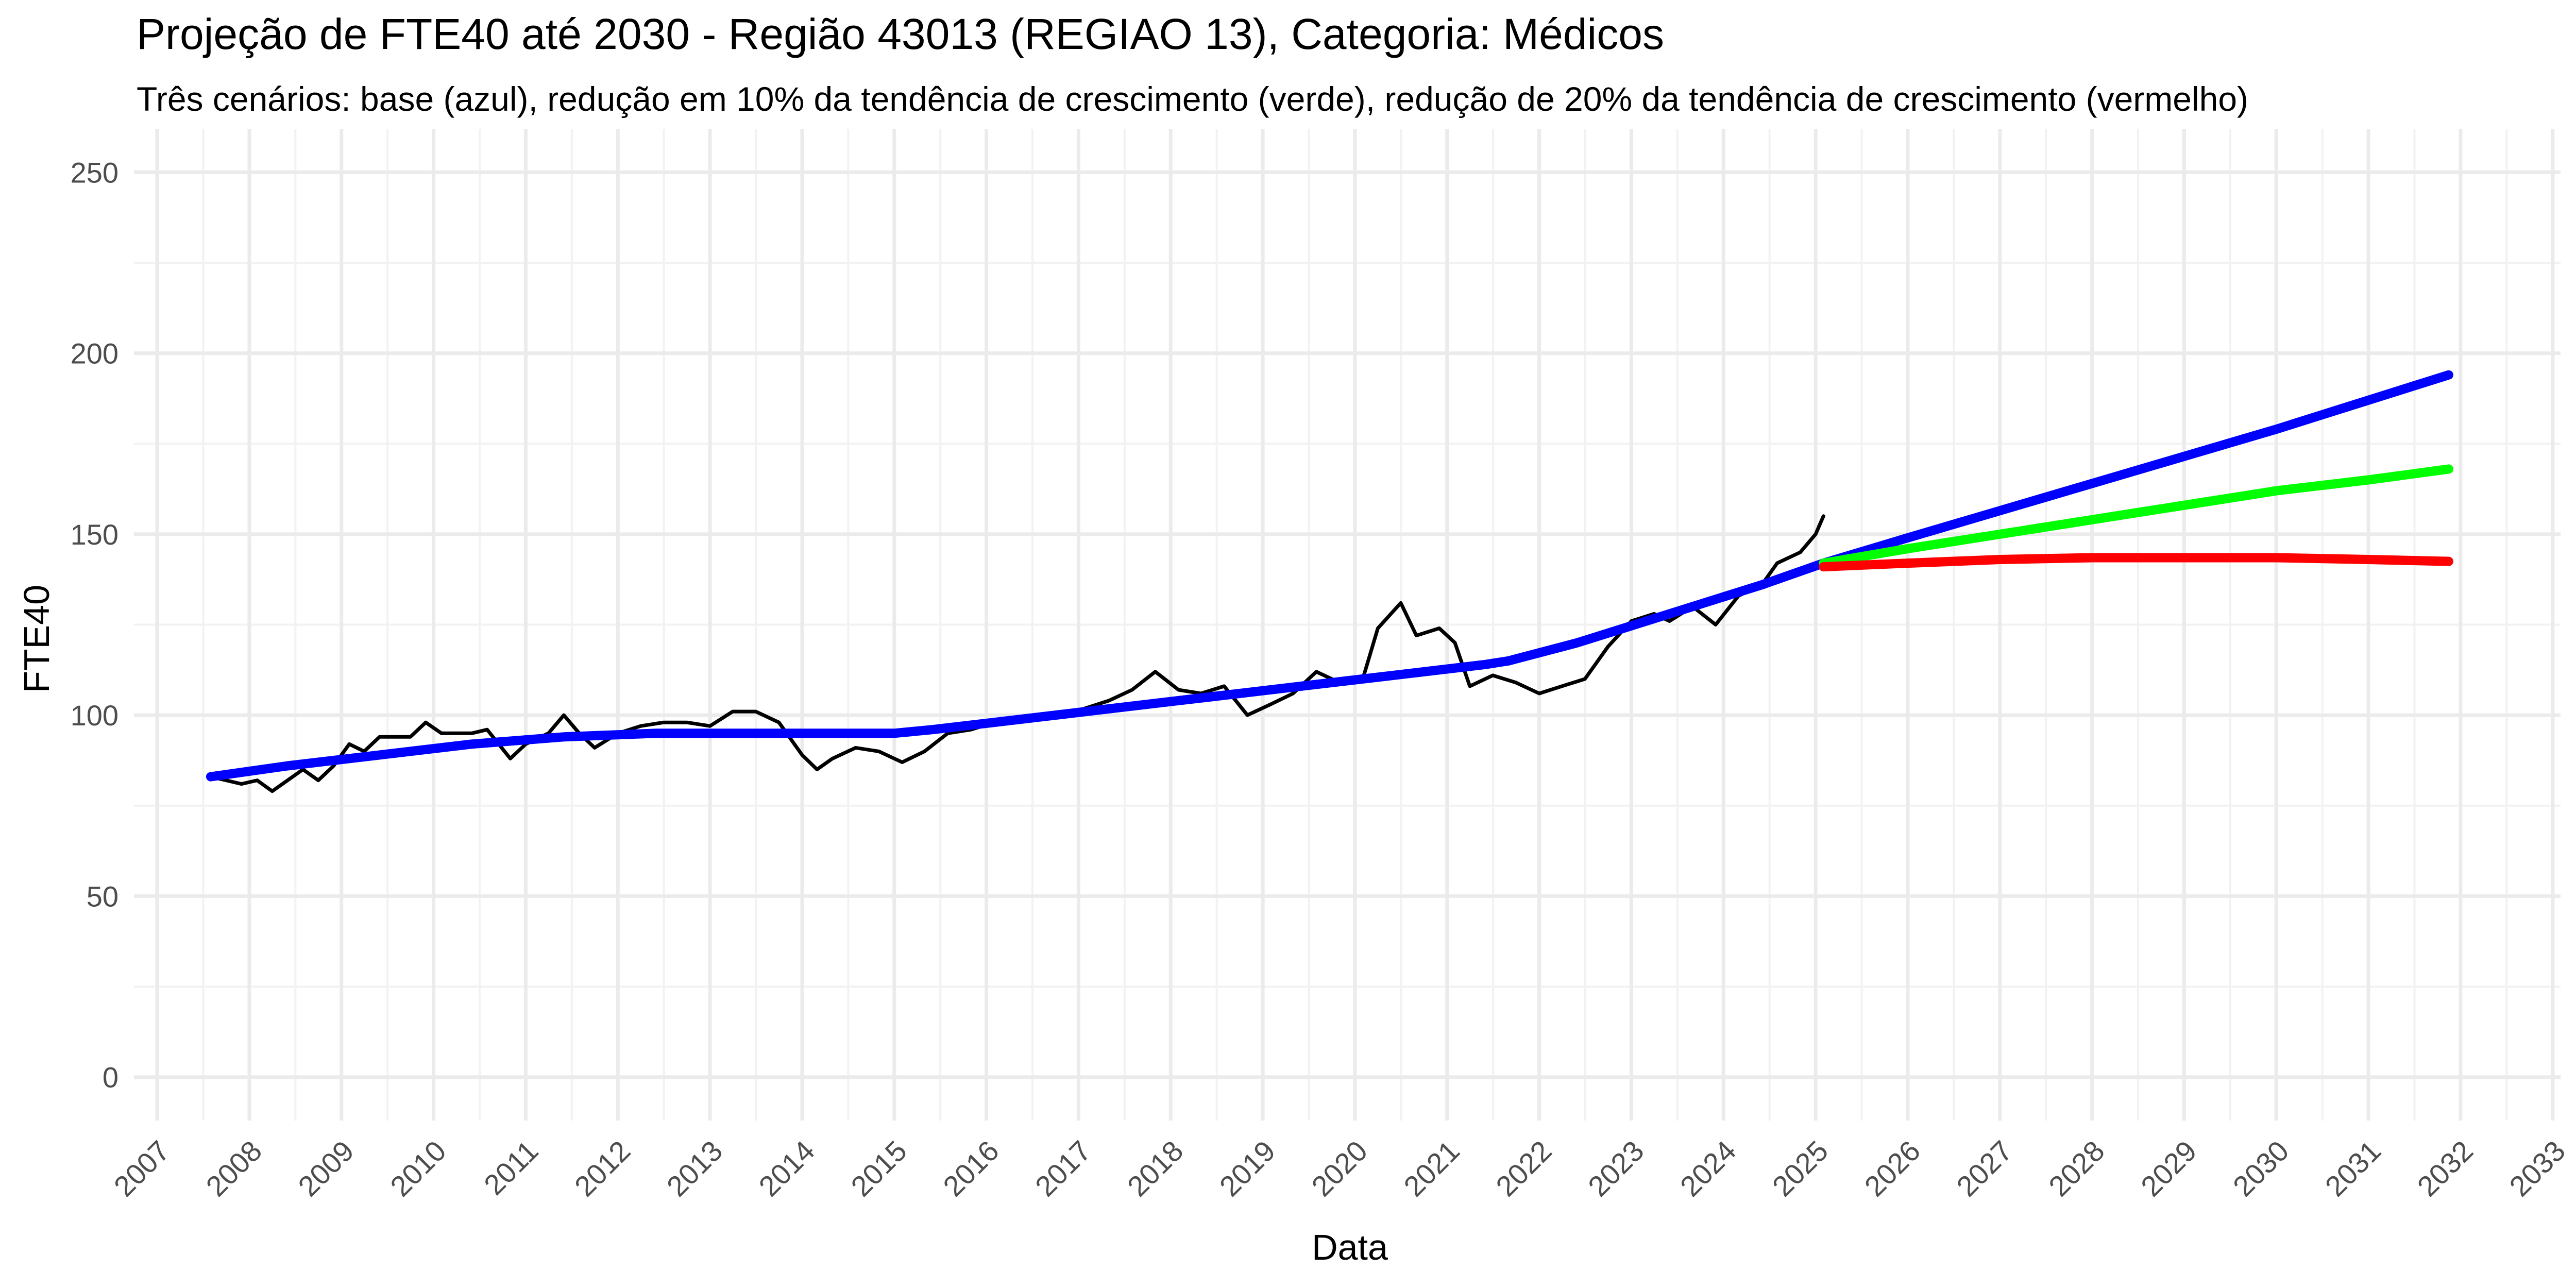  What do you see at coordinates (111, 1077) in the screenshot?
I see `y-tick-label: 0` at bounding box center [111, 1077].